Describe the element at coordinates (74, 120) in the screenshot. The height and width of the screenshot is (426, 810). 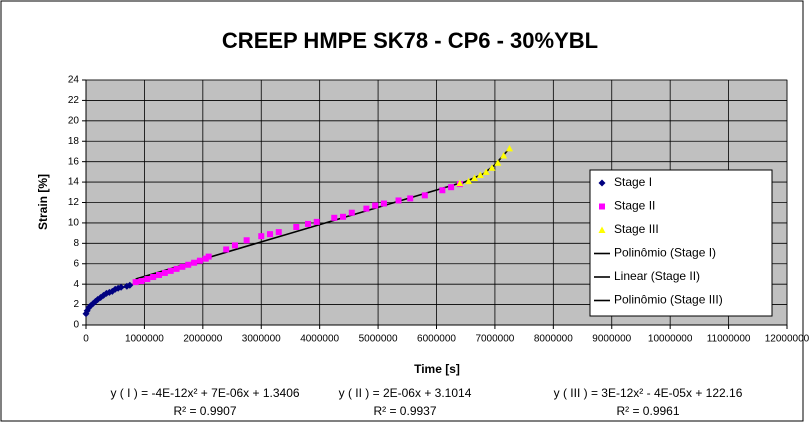
I see `y-tick-label: 20` at that location.